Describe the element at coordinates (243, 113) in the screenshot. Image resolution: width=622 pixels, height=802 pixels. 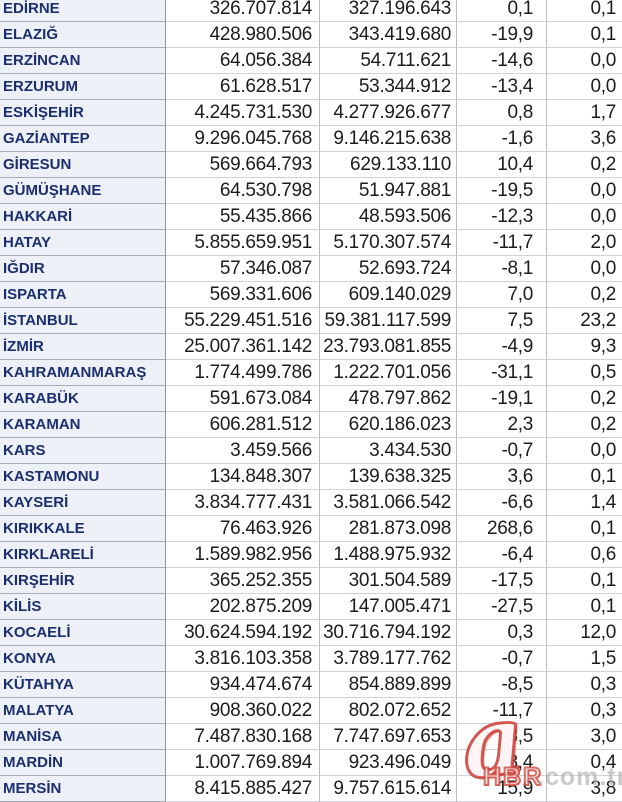
I see `value-prev-cell: 4.245.731.530` at that location.